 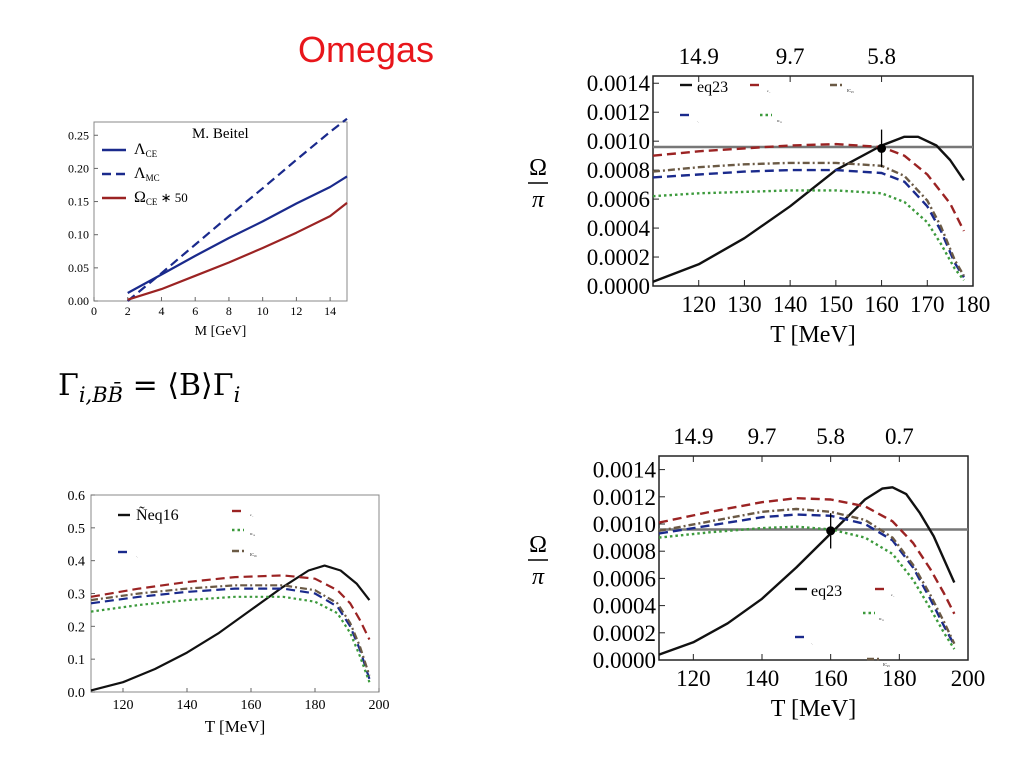 I want to click on legend-label-r0-0-main: eq, so click(x=704, y=87).